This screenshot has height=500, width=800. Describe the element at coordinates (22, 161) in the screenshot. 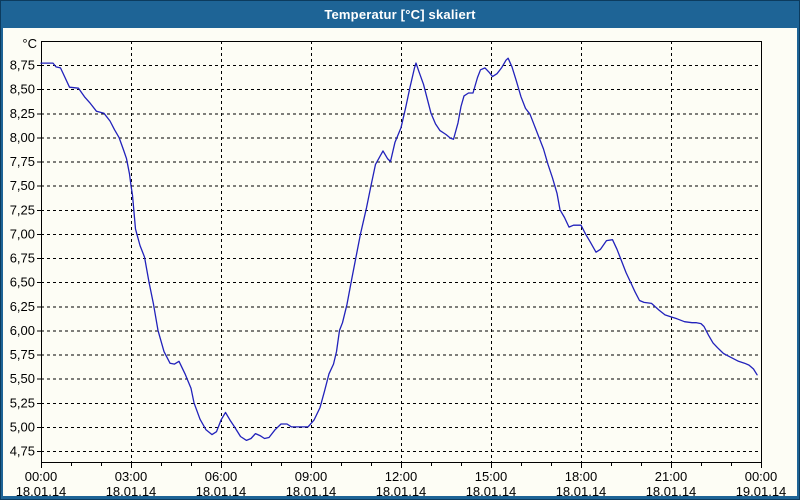

I see `y-axis-tick-label: 7,75` at that location.